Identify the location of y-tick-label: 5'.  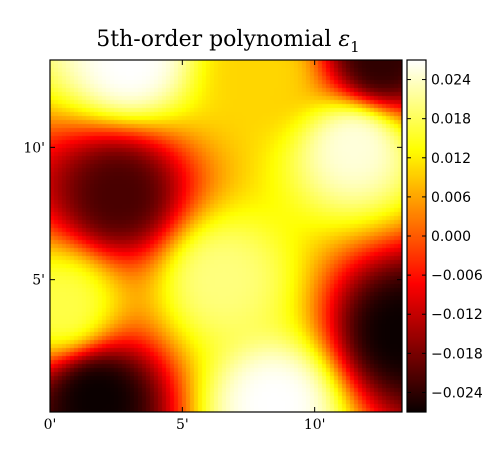
(38, 281).